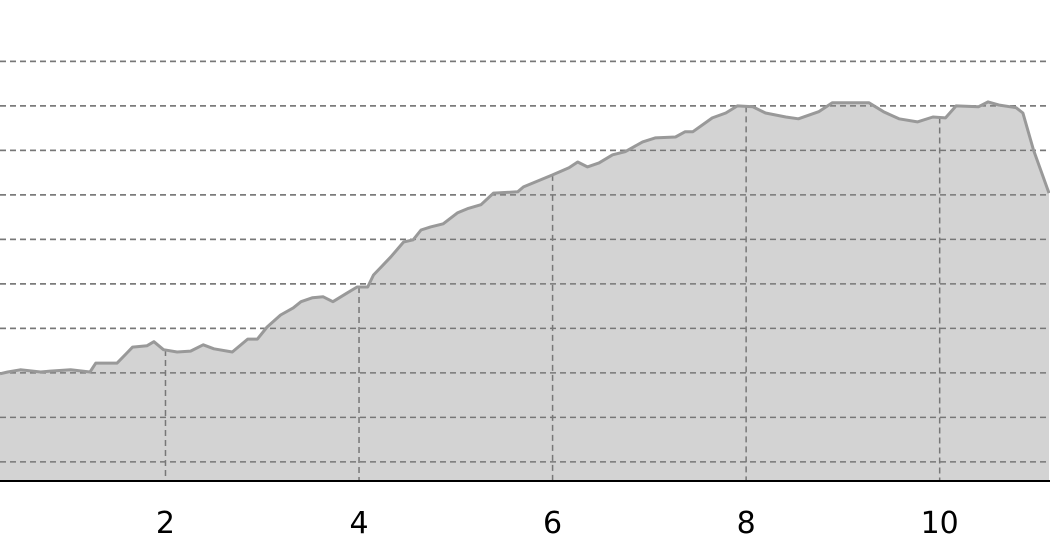 The width and height of the screenshot is (1050, 560). What do you see at coordinates (552, 523) in the screenshot?
I see `x-tick-label: 6` at bounding box center [552, 523].